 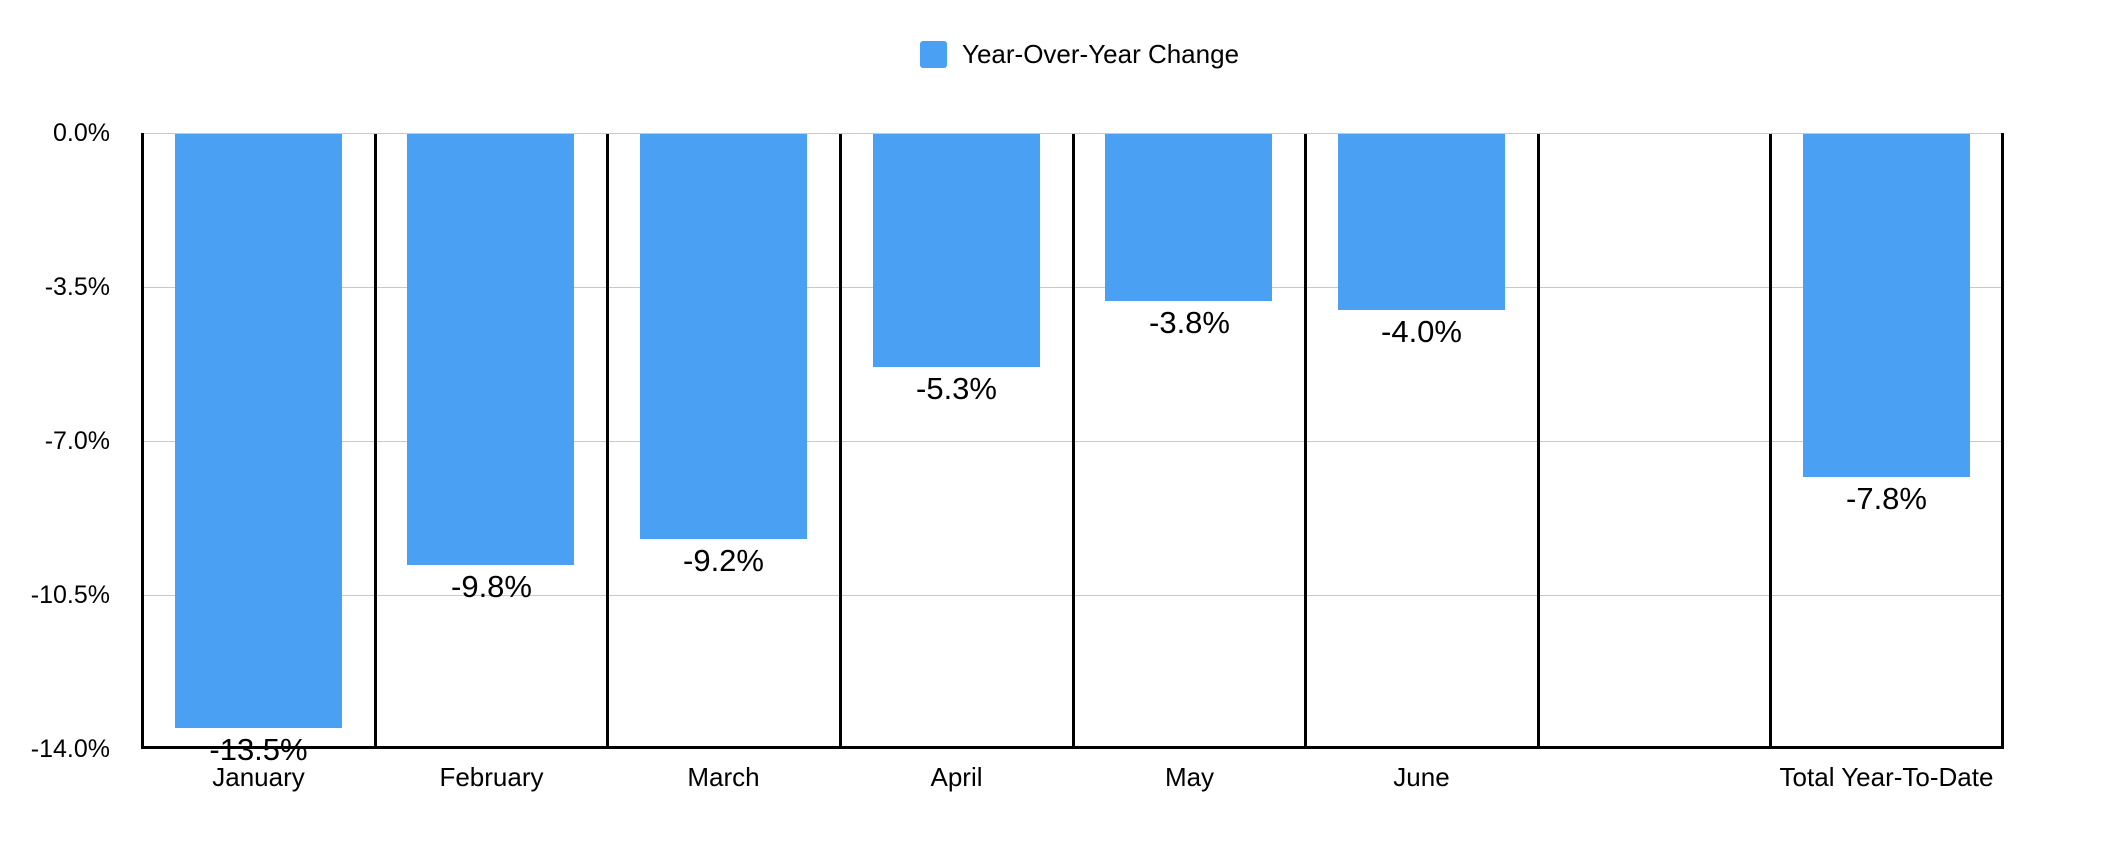 I want to click on bar-value-label: -4.0%, so click(x=1421, y=331).